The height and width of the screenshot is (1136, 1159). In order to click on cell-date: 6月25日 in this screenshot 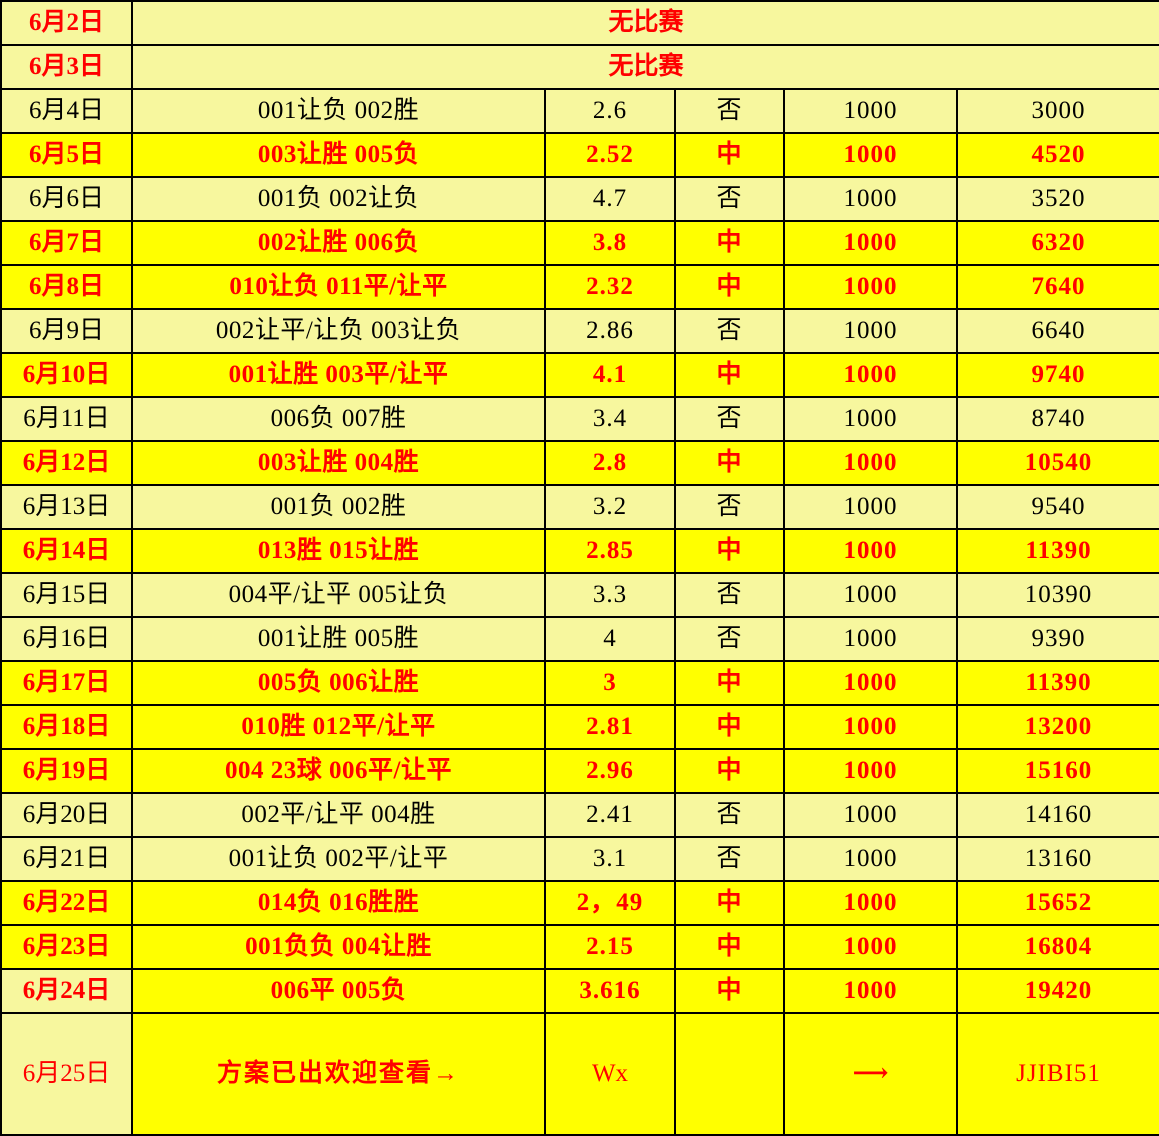, I will do `click(66, 1074)`.